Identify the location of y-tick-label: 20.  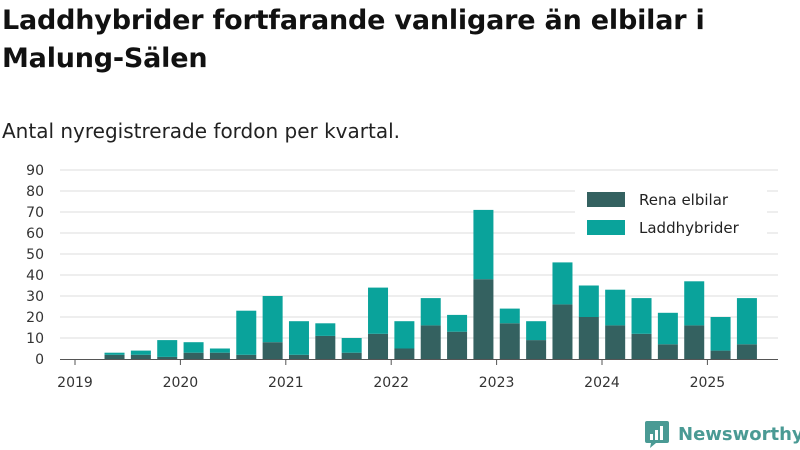
(35, 318).